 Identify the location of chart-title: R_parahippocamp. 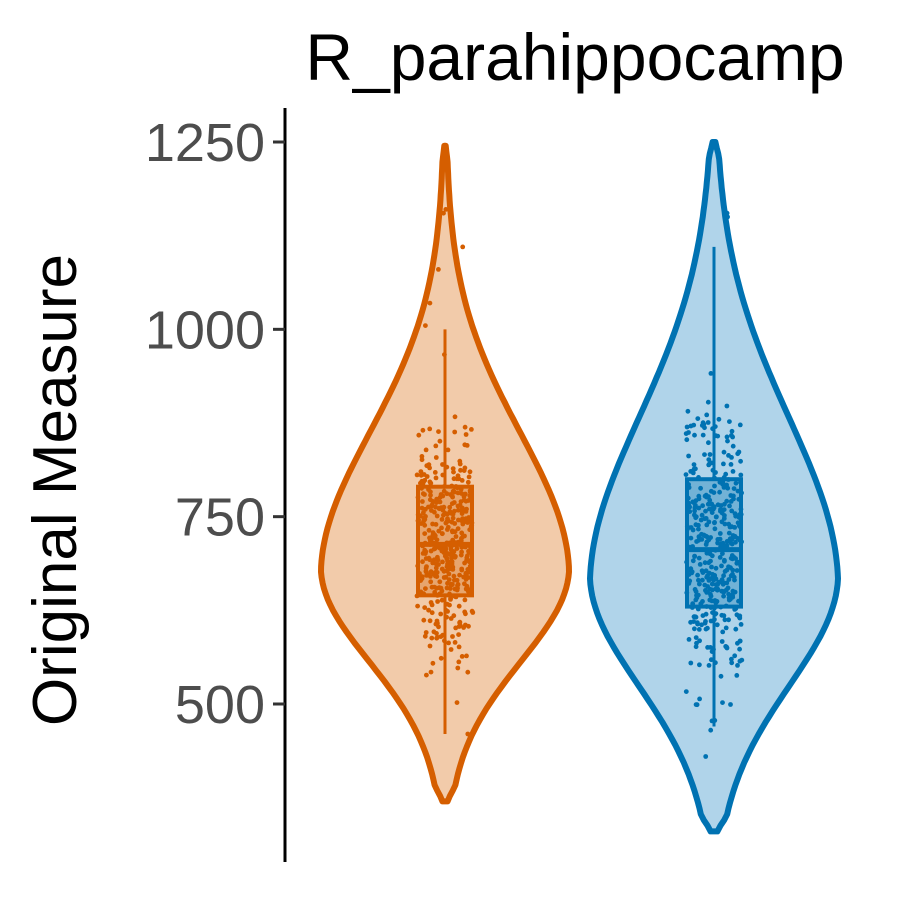
(574, 57).